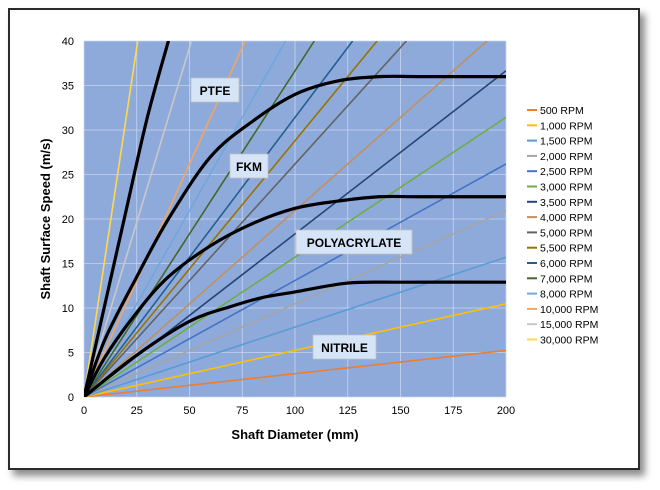 The width and height of the screenshot is (660, 490). I want to click on y-tick-label: 25, so click(68, 176).